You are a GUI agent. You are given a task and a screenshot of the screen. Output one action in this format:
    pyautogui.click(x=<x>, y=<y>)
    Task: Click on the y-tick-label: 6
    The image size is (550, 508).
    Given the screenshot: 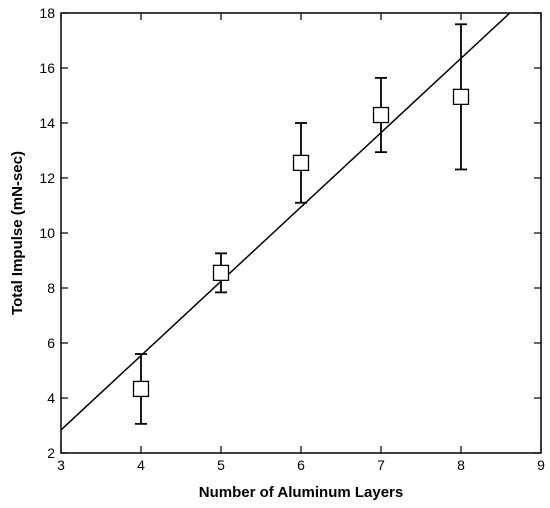 What is the action you would take?
    pyautogui.click(x=51, y=343)
    